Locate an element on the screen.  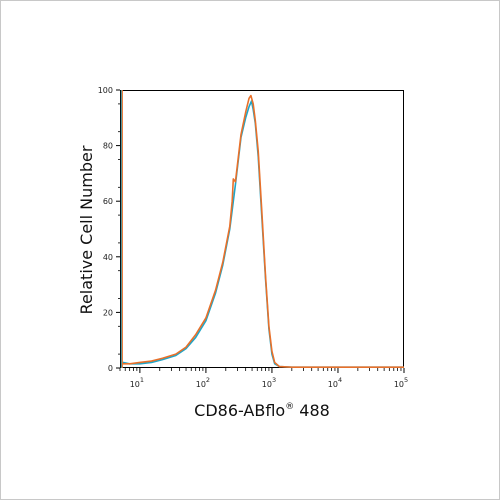
x-tick-label: 10⁵ is located at coordinates (401, 382).